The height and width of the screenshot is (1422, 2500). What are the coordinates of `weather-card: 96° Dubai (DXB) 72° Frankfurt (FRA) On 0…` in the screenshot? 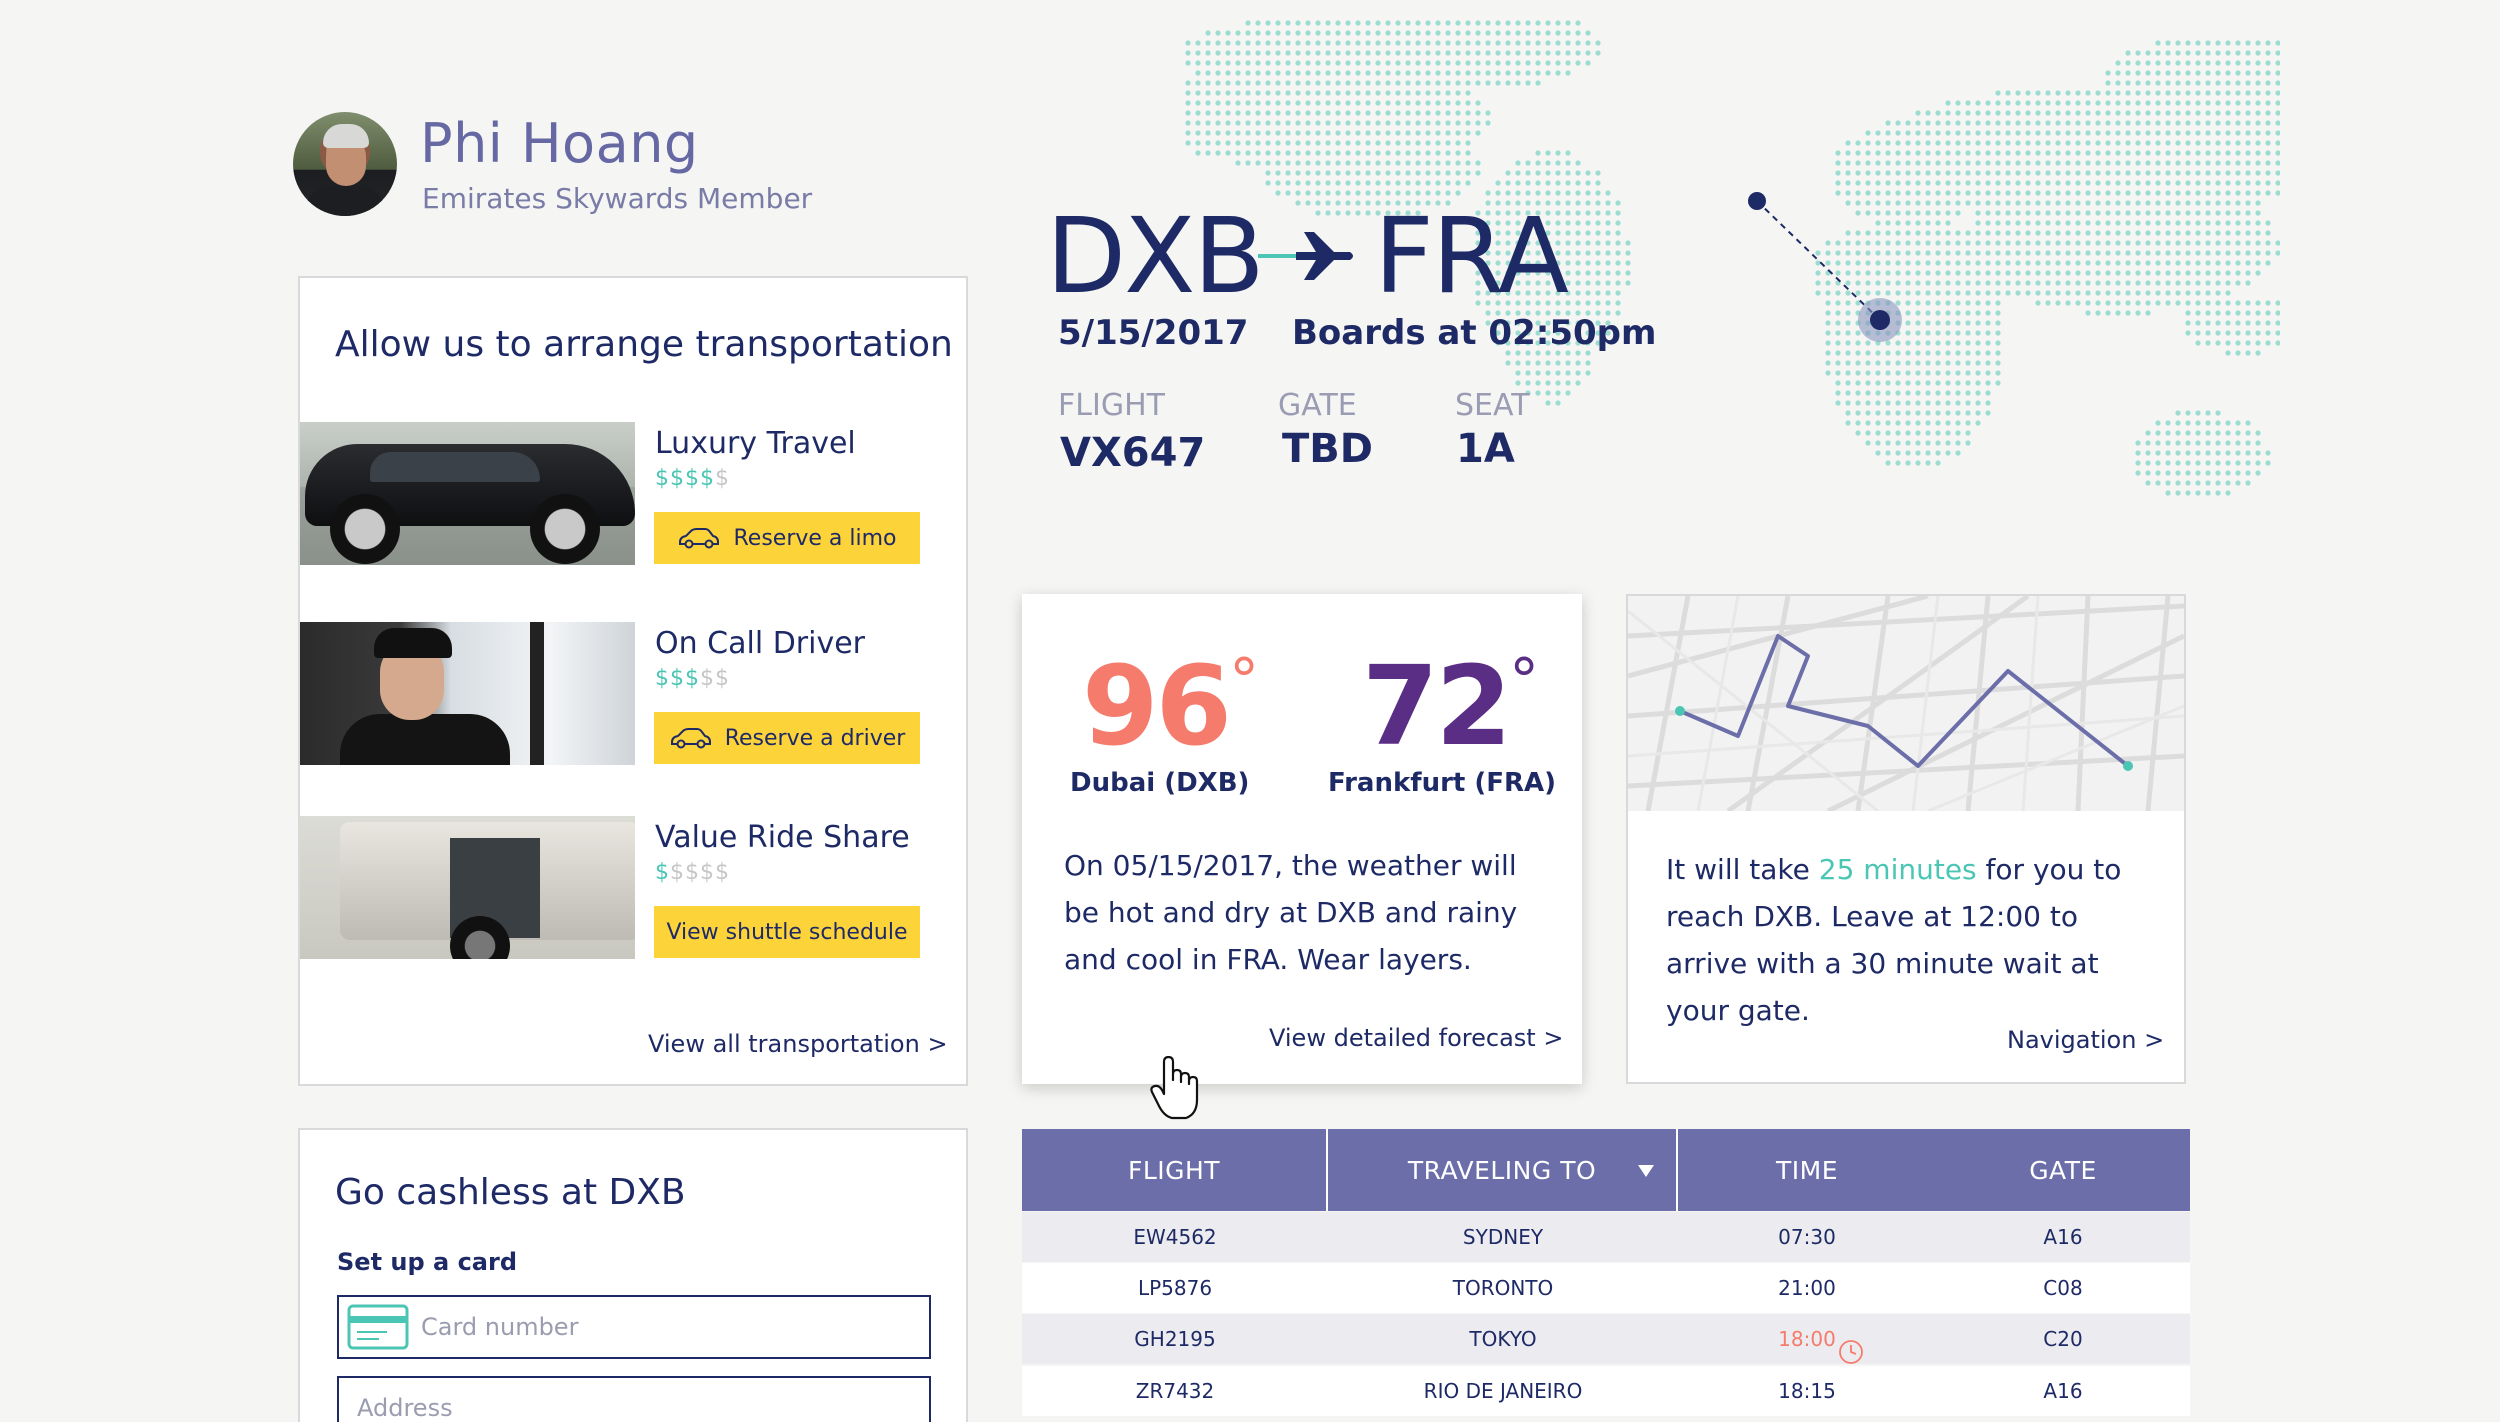 It's located at (1302, 839).